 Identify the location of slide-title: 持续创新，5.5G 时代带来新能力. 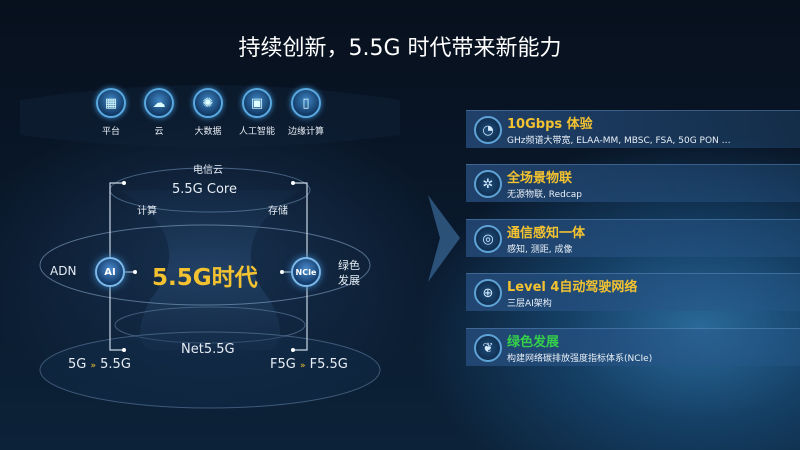
(400, 48).